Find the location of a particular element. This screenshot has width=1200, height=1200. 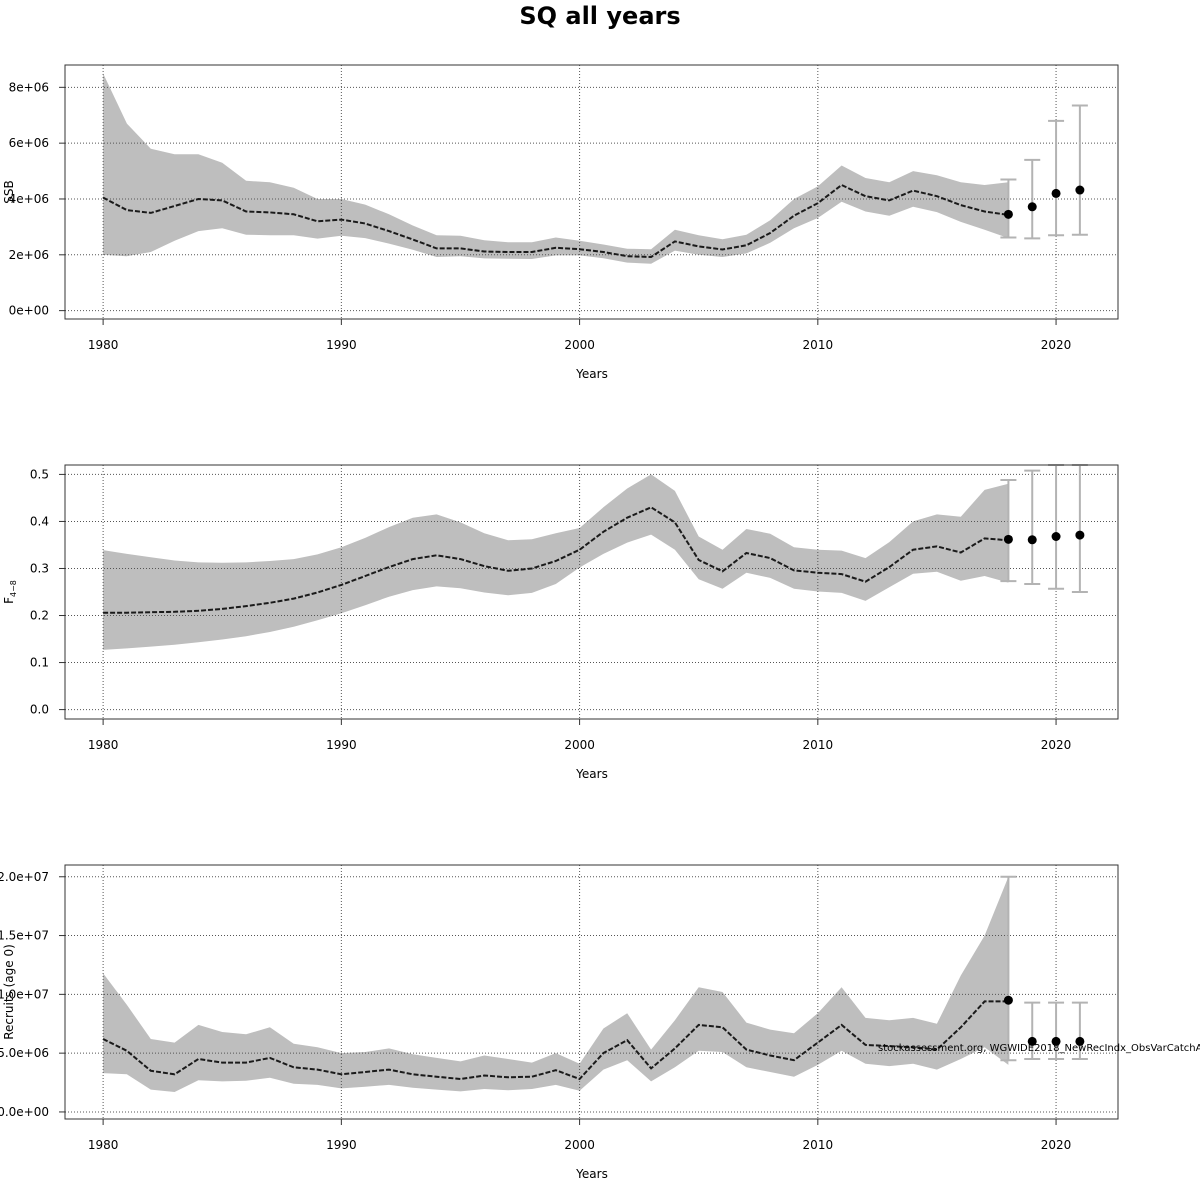

recruits-forecast-point-2021 is located at coordinates (1080, 1041).